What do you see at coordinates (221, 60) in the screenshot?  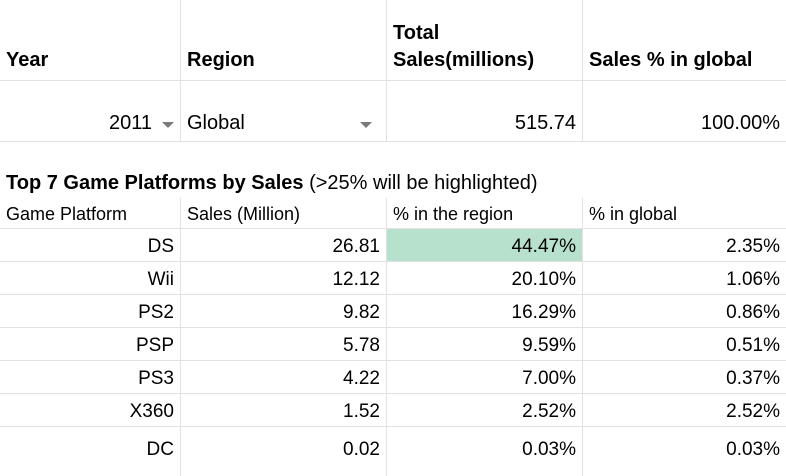 I see `region-header: Region` at bounding box center [221, 60].